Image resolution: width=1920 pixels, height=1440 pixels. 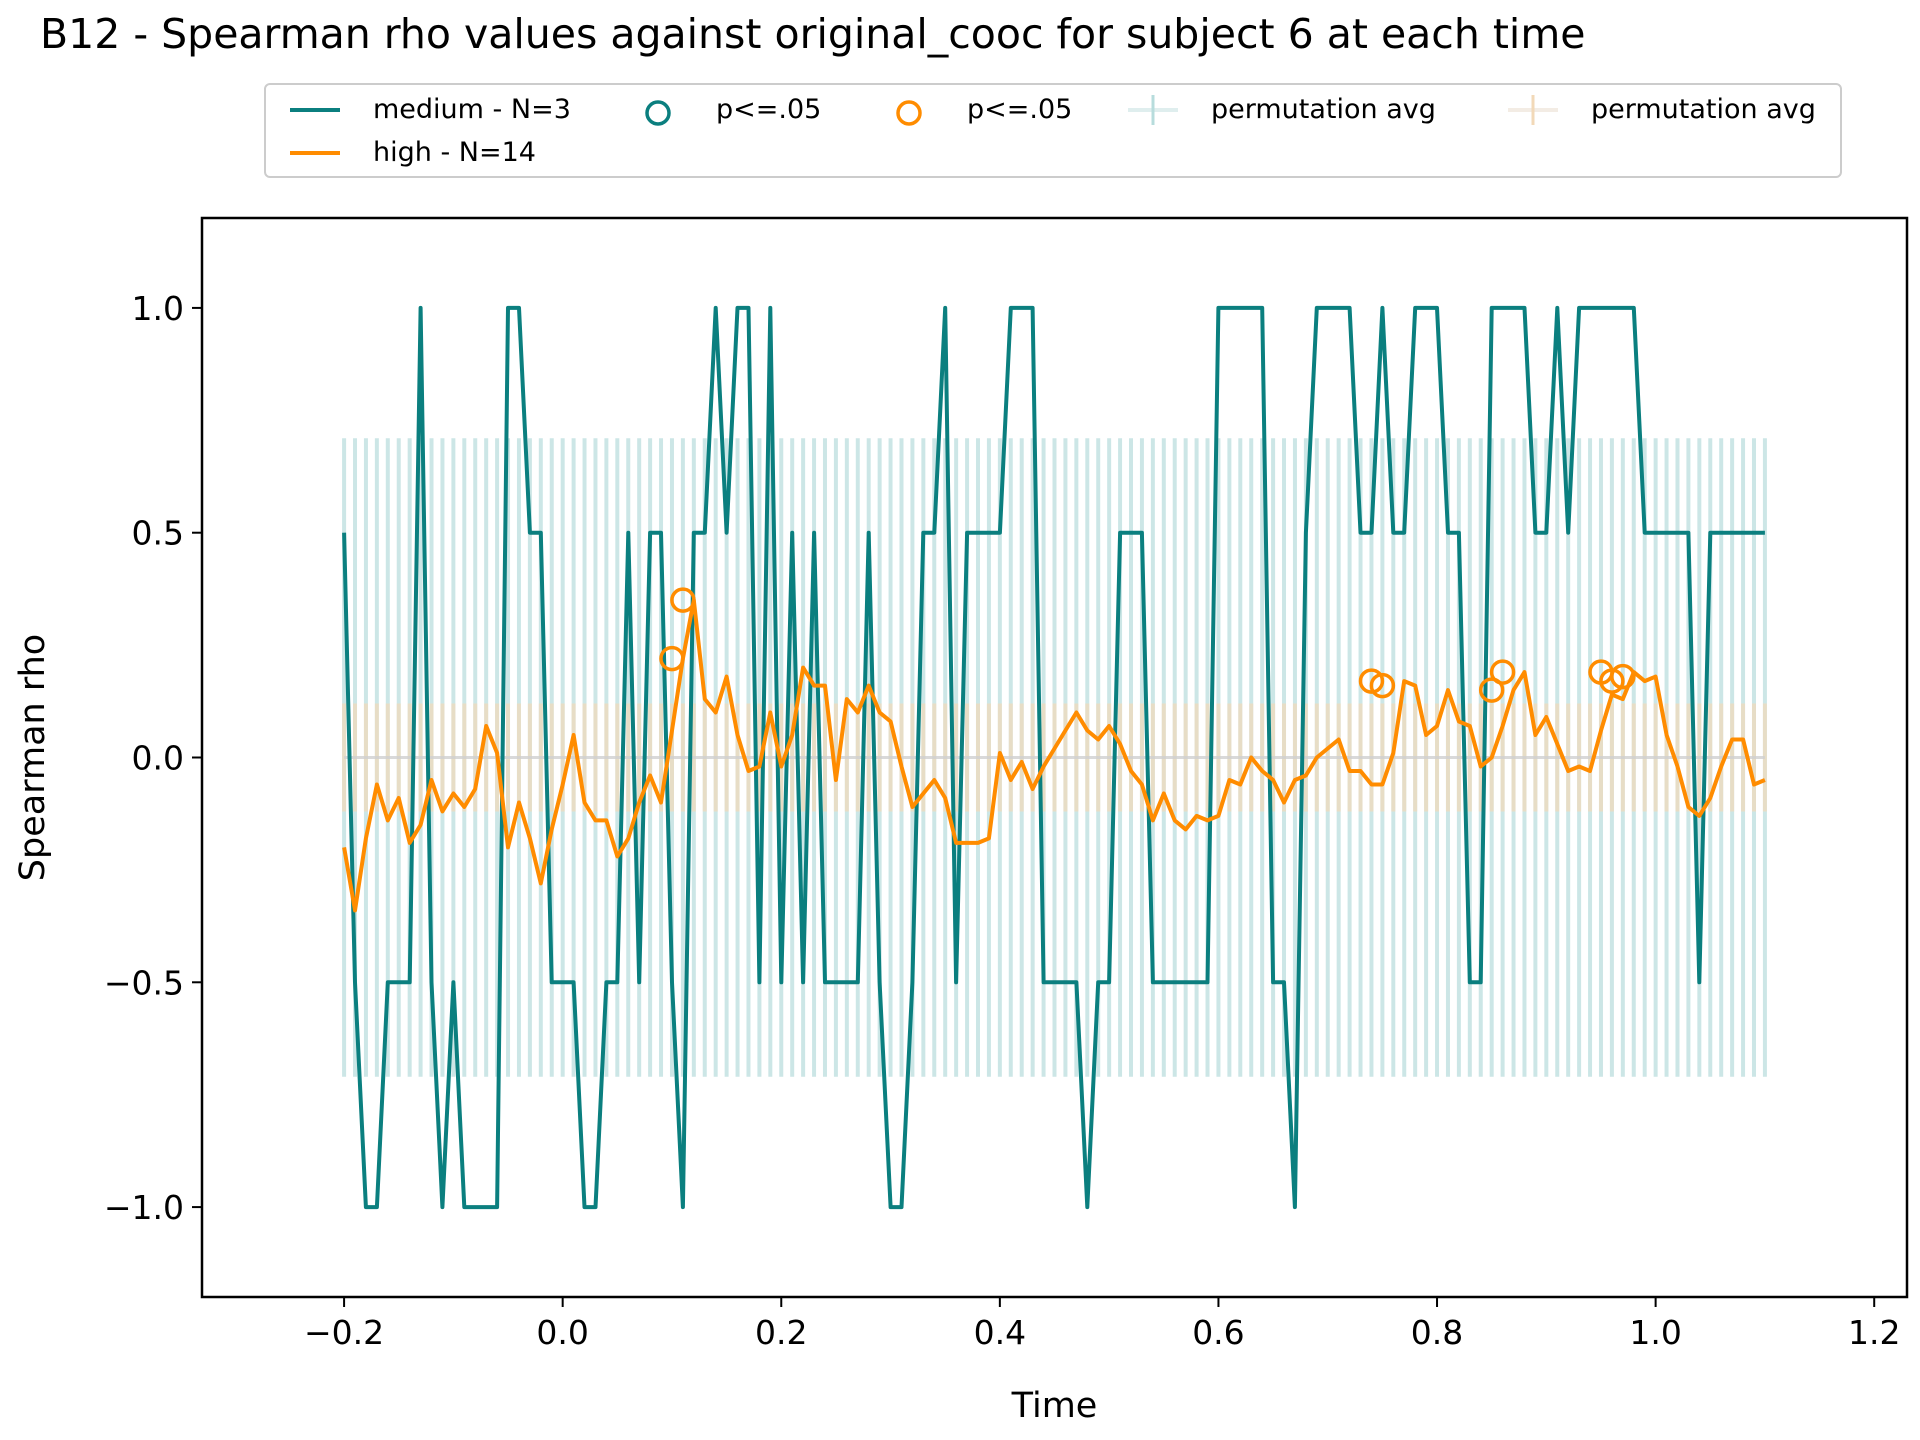 What do you see at coordinates (1655, 1332) in the screenshot?
I see `x-tick-label: 1.0` at bounding box center [1655, 1332].